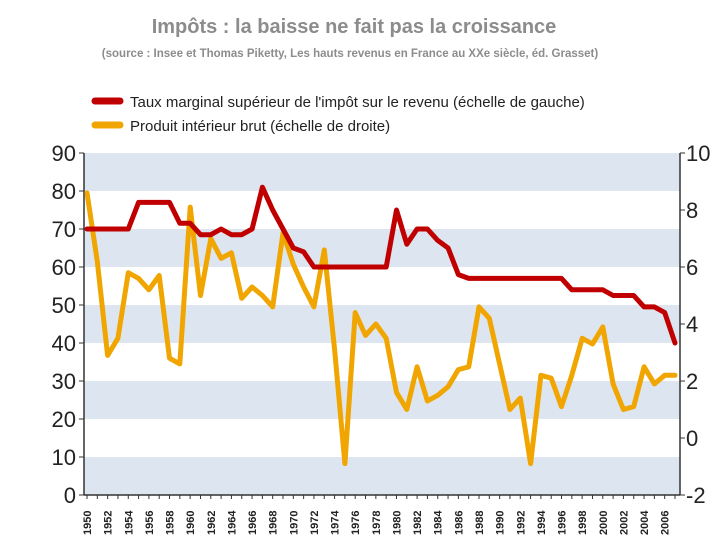 The image size is (720, 540). Describe the element at coordinates (501, 523) in the screenshot. I see `x-tick-label: 1990` at that location.